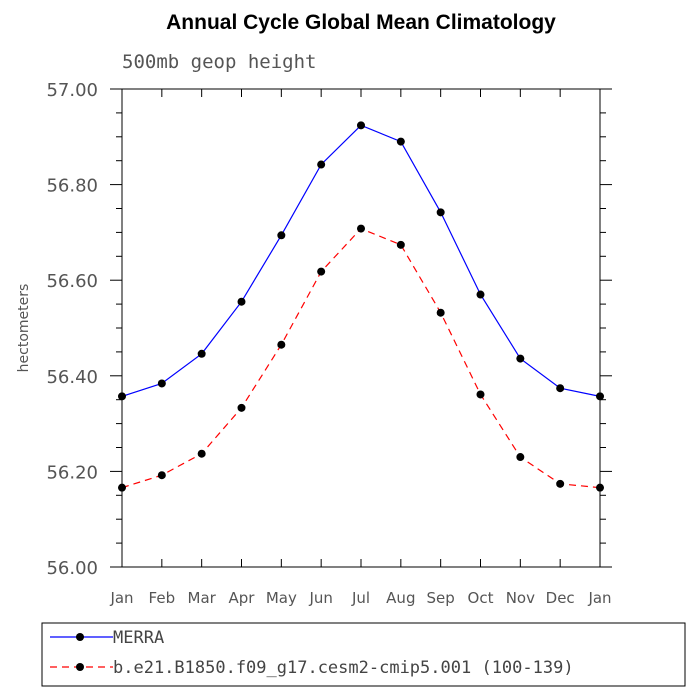 Image resolution: width=700 pixels, height=700 pixels. I want to click on y-tick-label: 56.20, so click(72, 472).